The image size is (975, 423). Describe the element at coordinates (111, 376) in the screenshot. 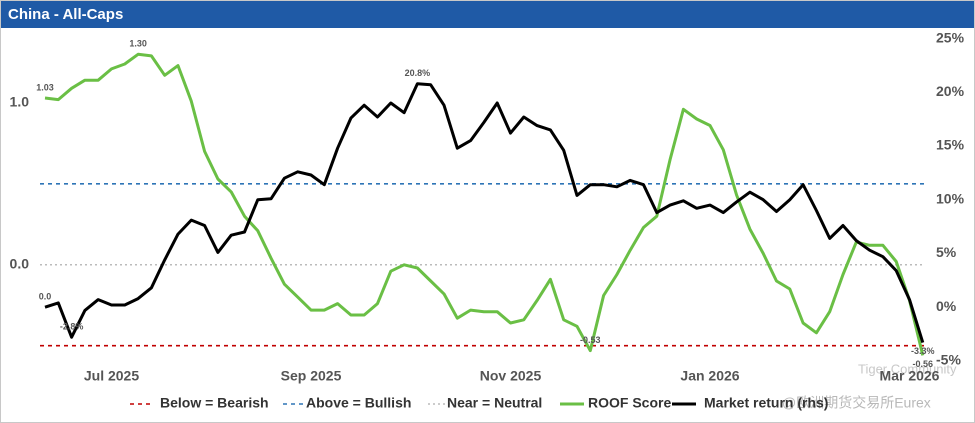

I see `x-tick-label: Jul 2025` at that location.